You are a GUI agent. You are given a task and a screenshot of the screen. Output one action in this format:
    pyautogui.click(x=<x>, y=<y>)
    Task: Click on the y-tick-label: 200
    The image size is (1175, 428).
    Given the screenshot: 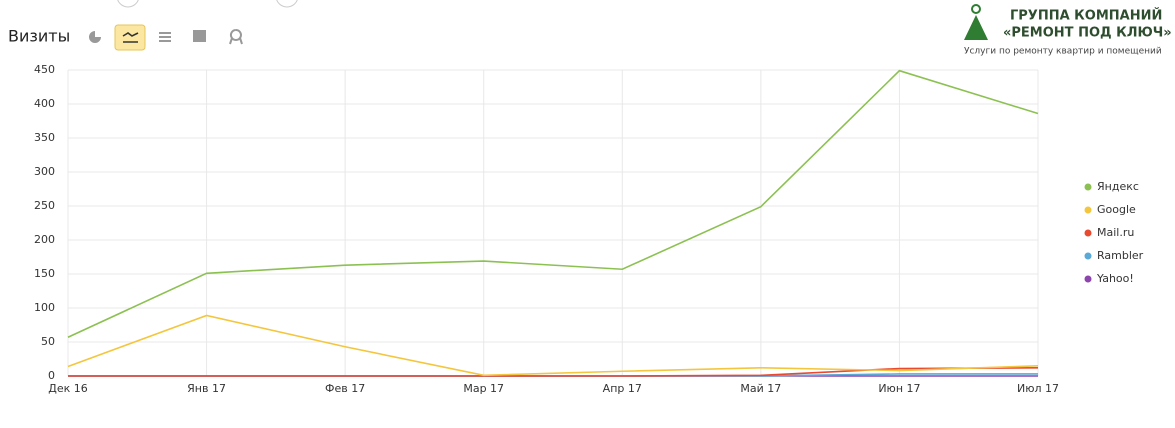 What is the action you would take?
    pyautogui.click(x=44, y=239)
    